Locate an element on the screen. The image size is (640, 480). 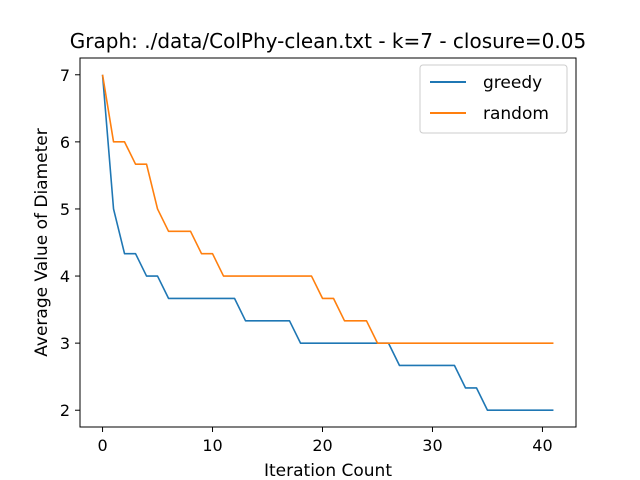
y-tick-label: 7 is located at coordinates (65, 75).